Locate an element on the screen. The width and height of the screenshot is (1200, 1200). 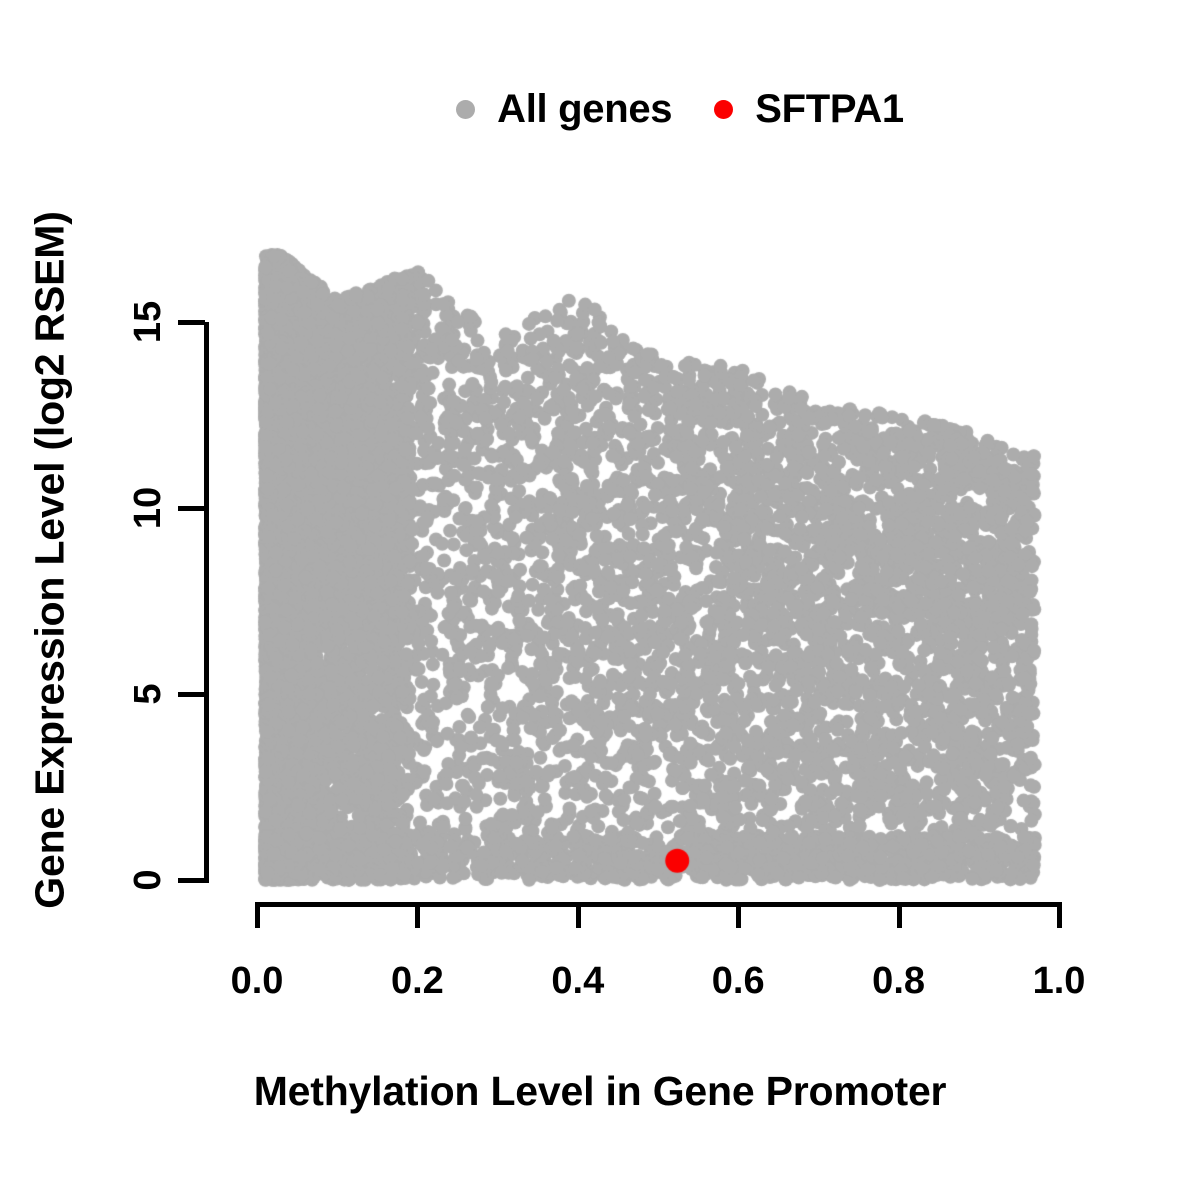
x-axis-line is located at coordinates (658, 904).